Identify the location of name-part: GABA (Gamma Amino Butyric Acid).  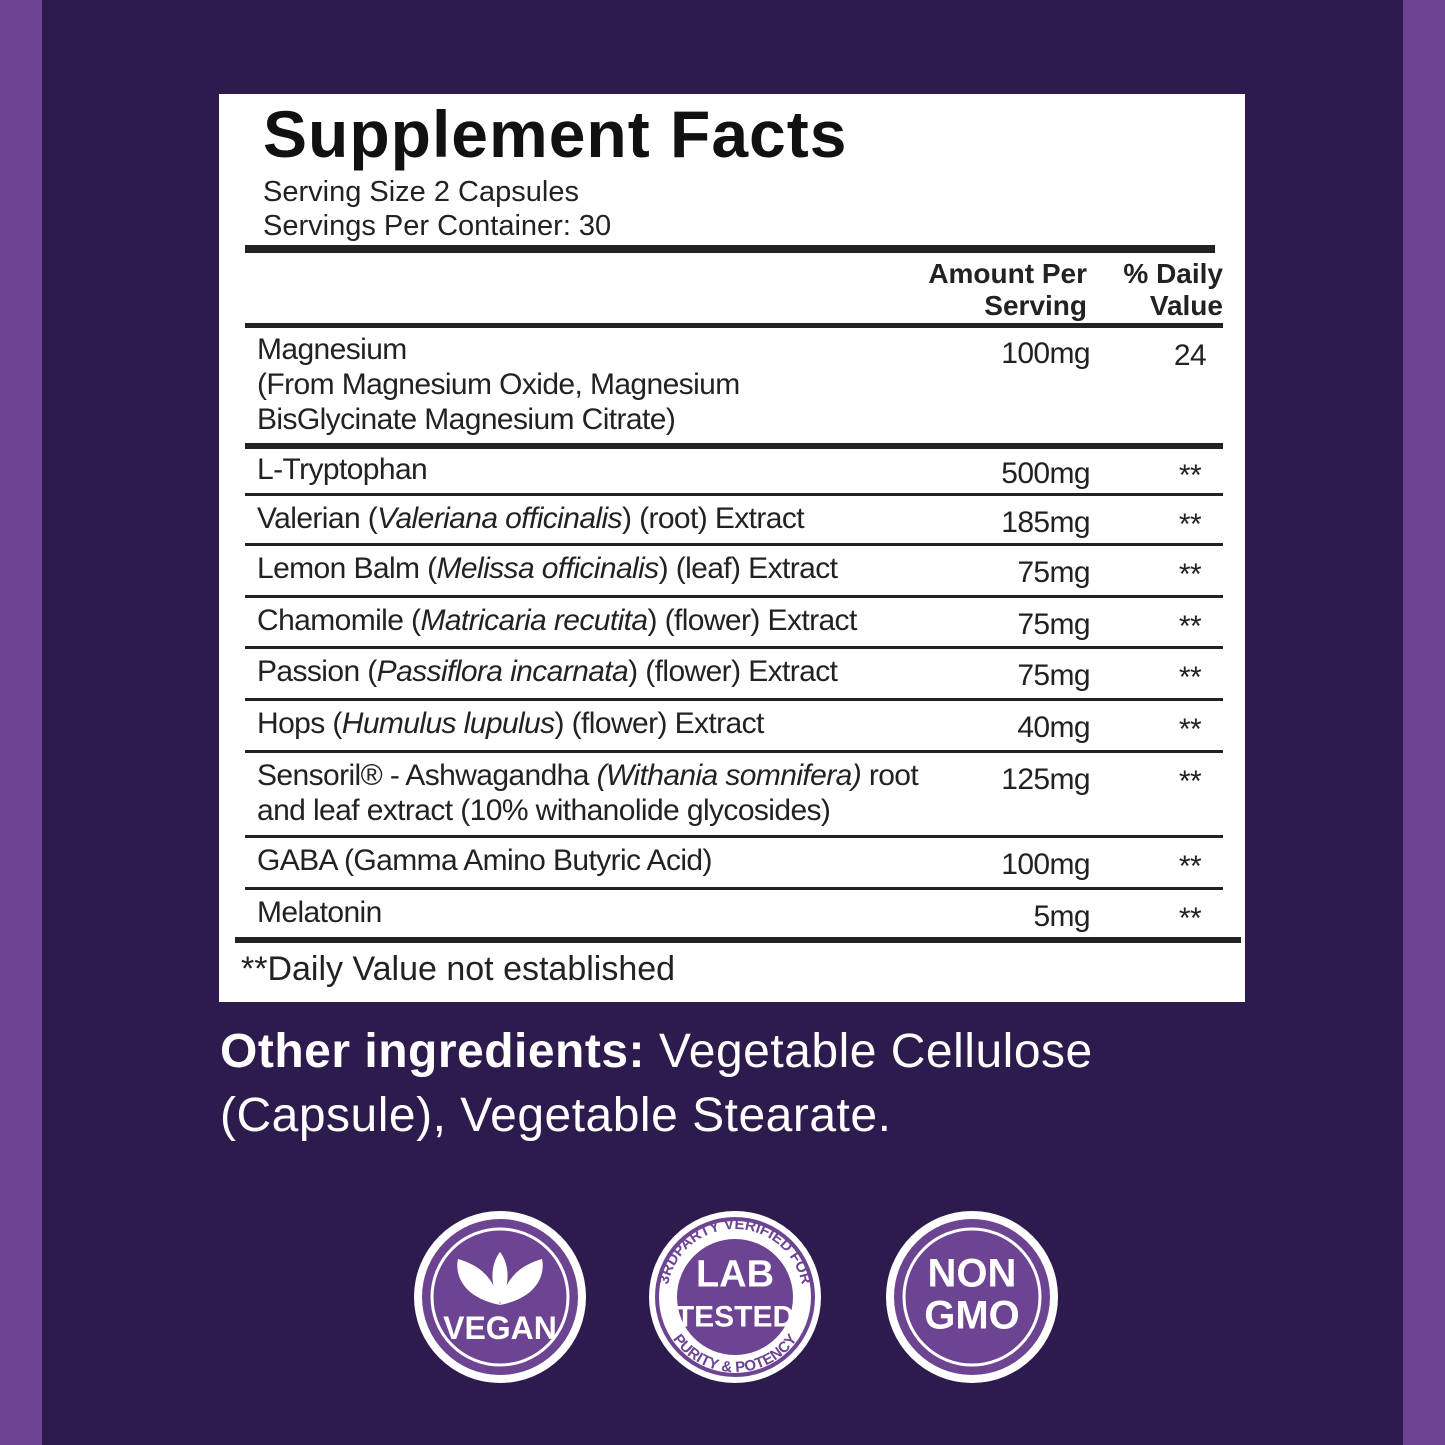
(484, 860).